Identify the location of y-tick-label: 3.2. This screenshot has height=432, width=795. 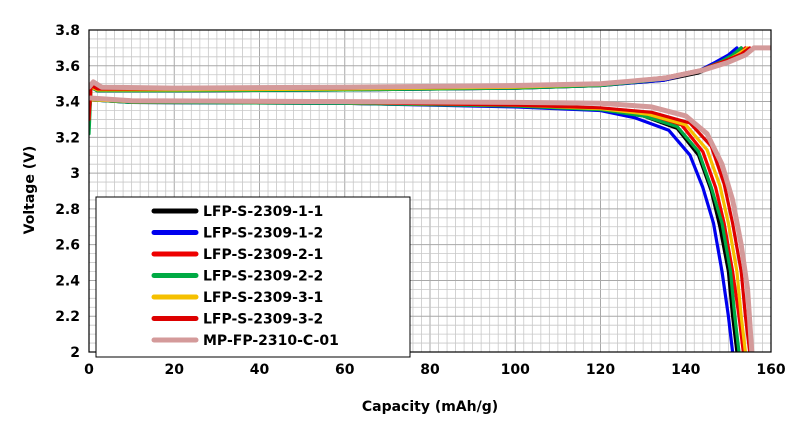
(67, 138).